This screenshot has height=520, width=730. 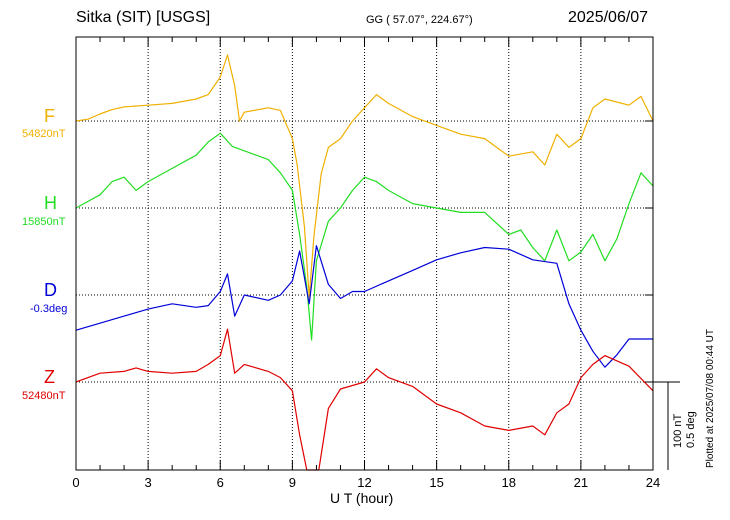 What do you see at coordinates (691, 429) in the screenshot?
I see `scale-deg-label: 0.5 deg` at bounding box center [691, 429].